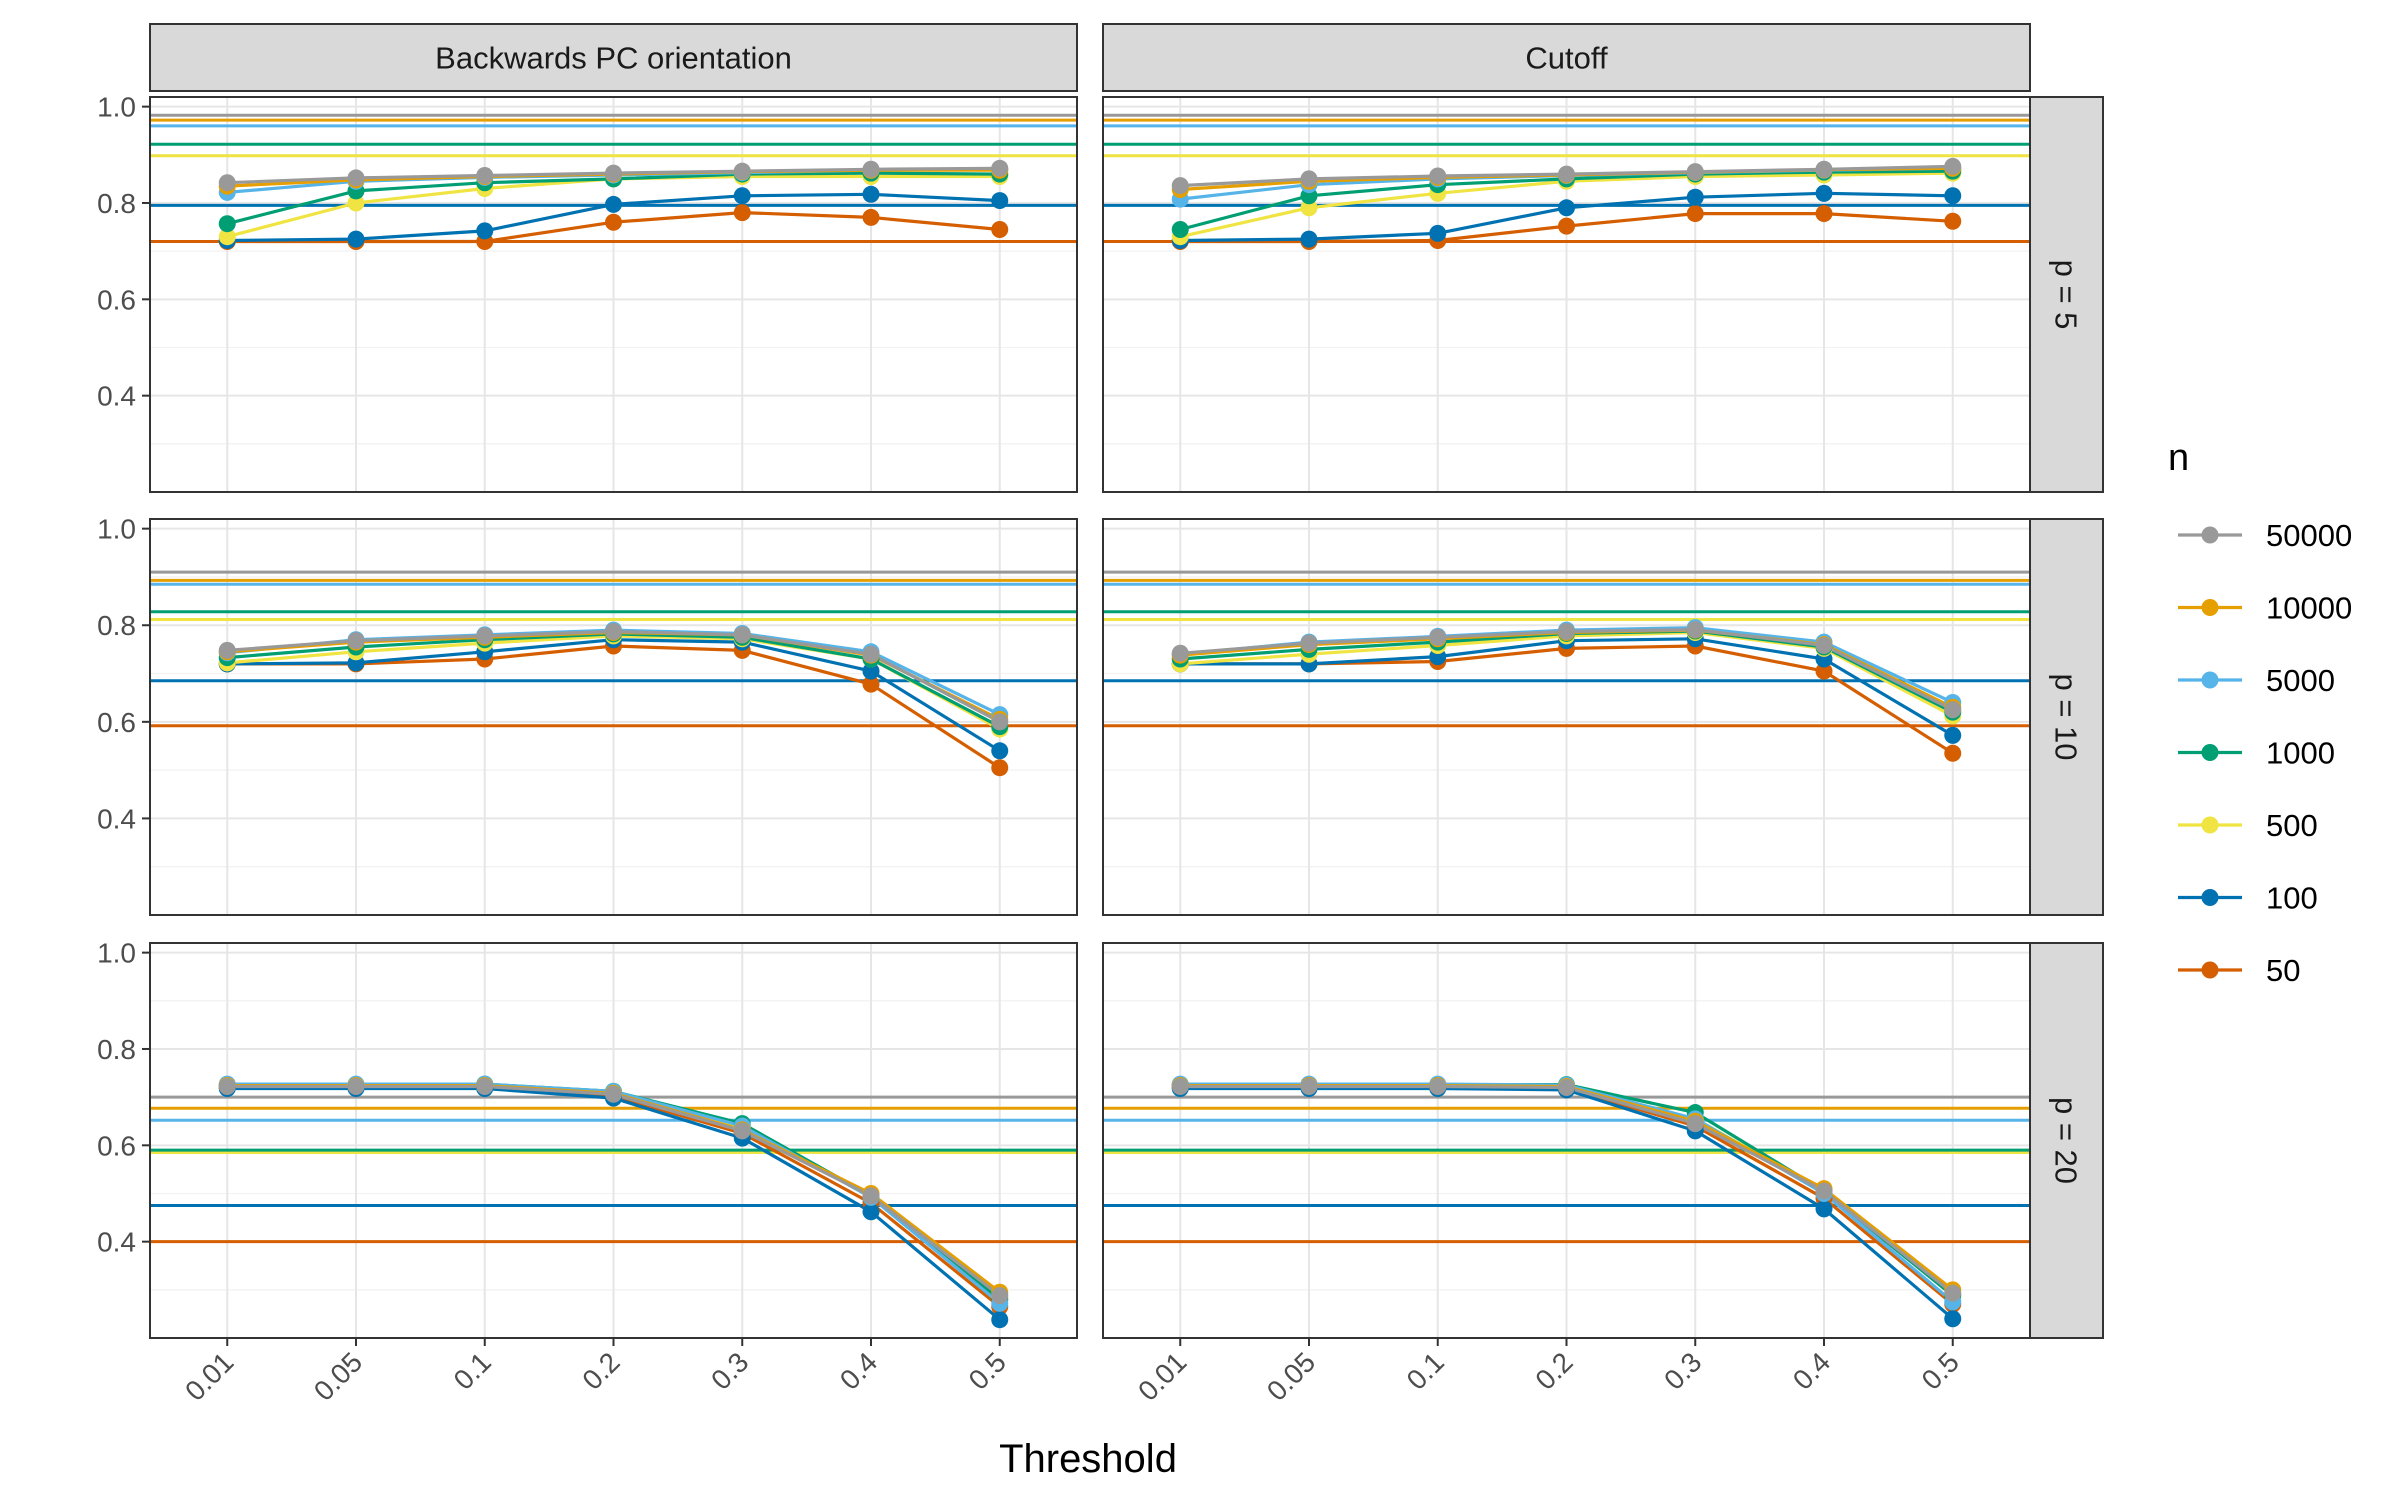  I want to click on facet-label-column: Cutoff, so click(1566, 58).